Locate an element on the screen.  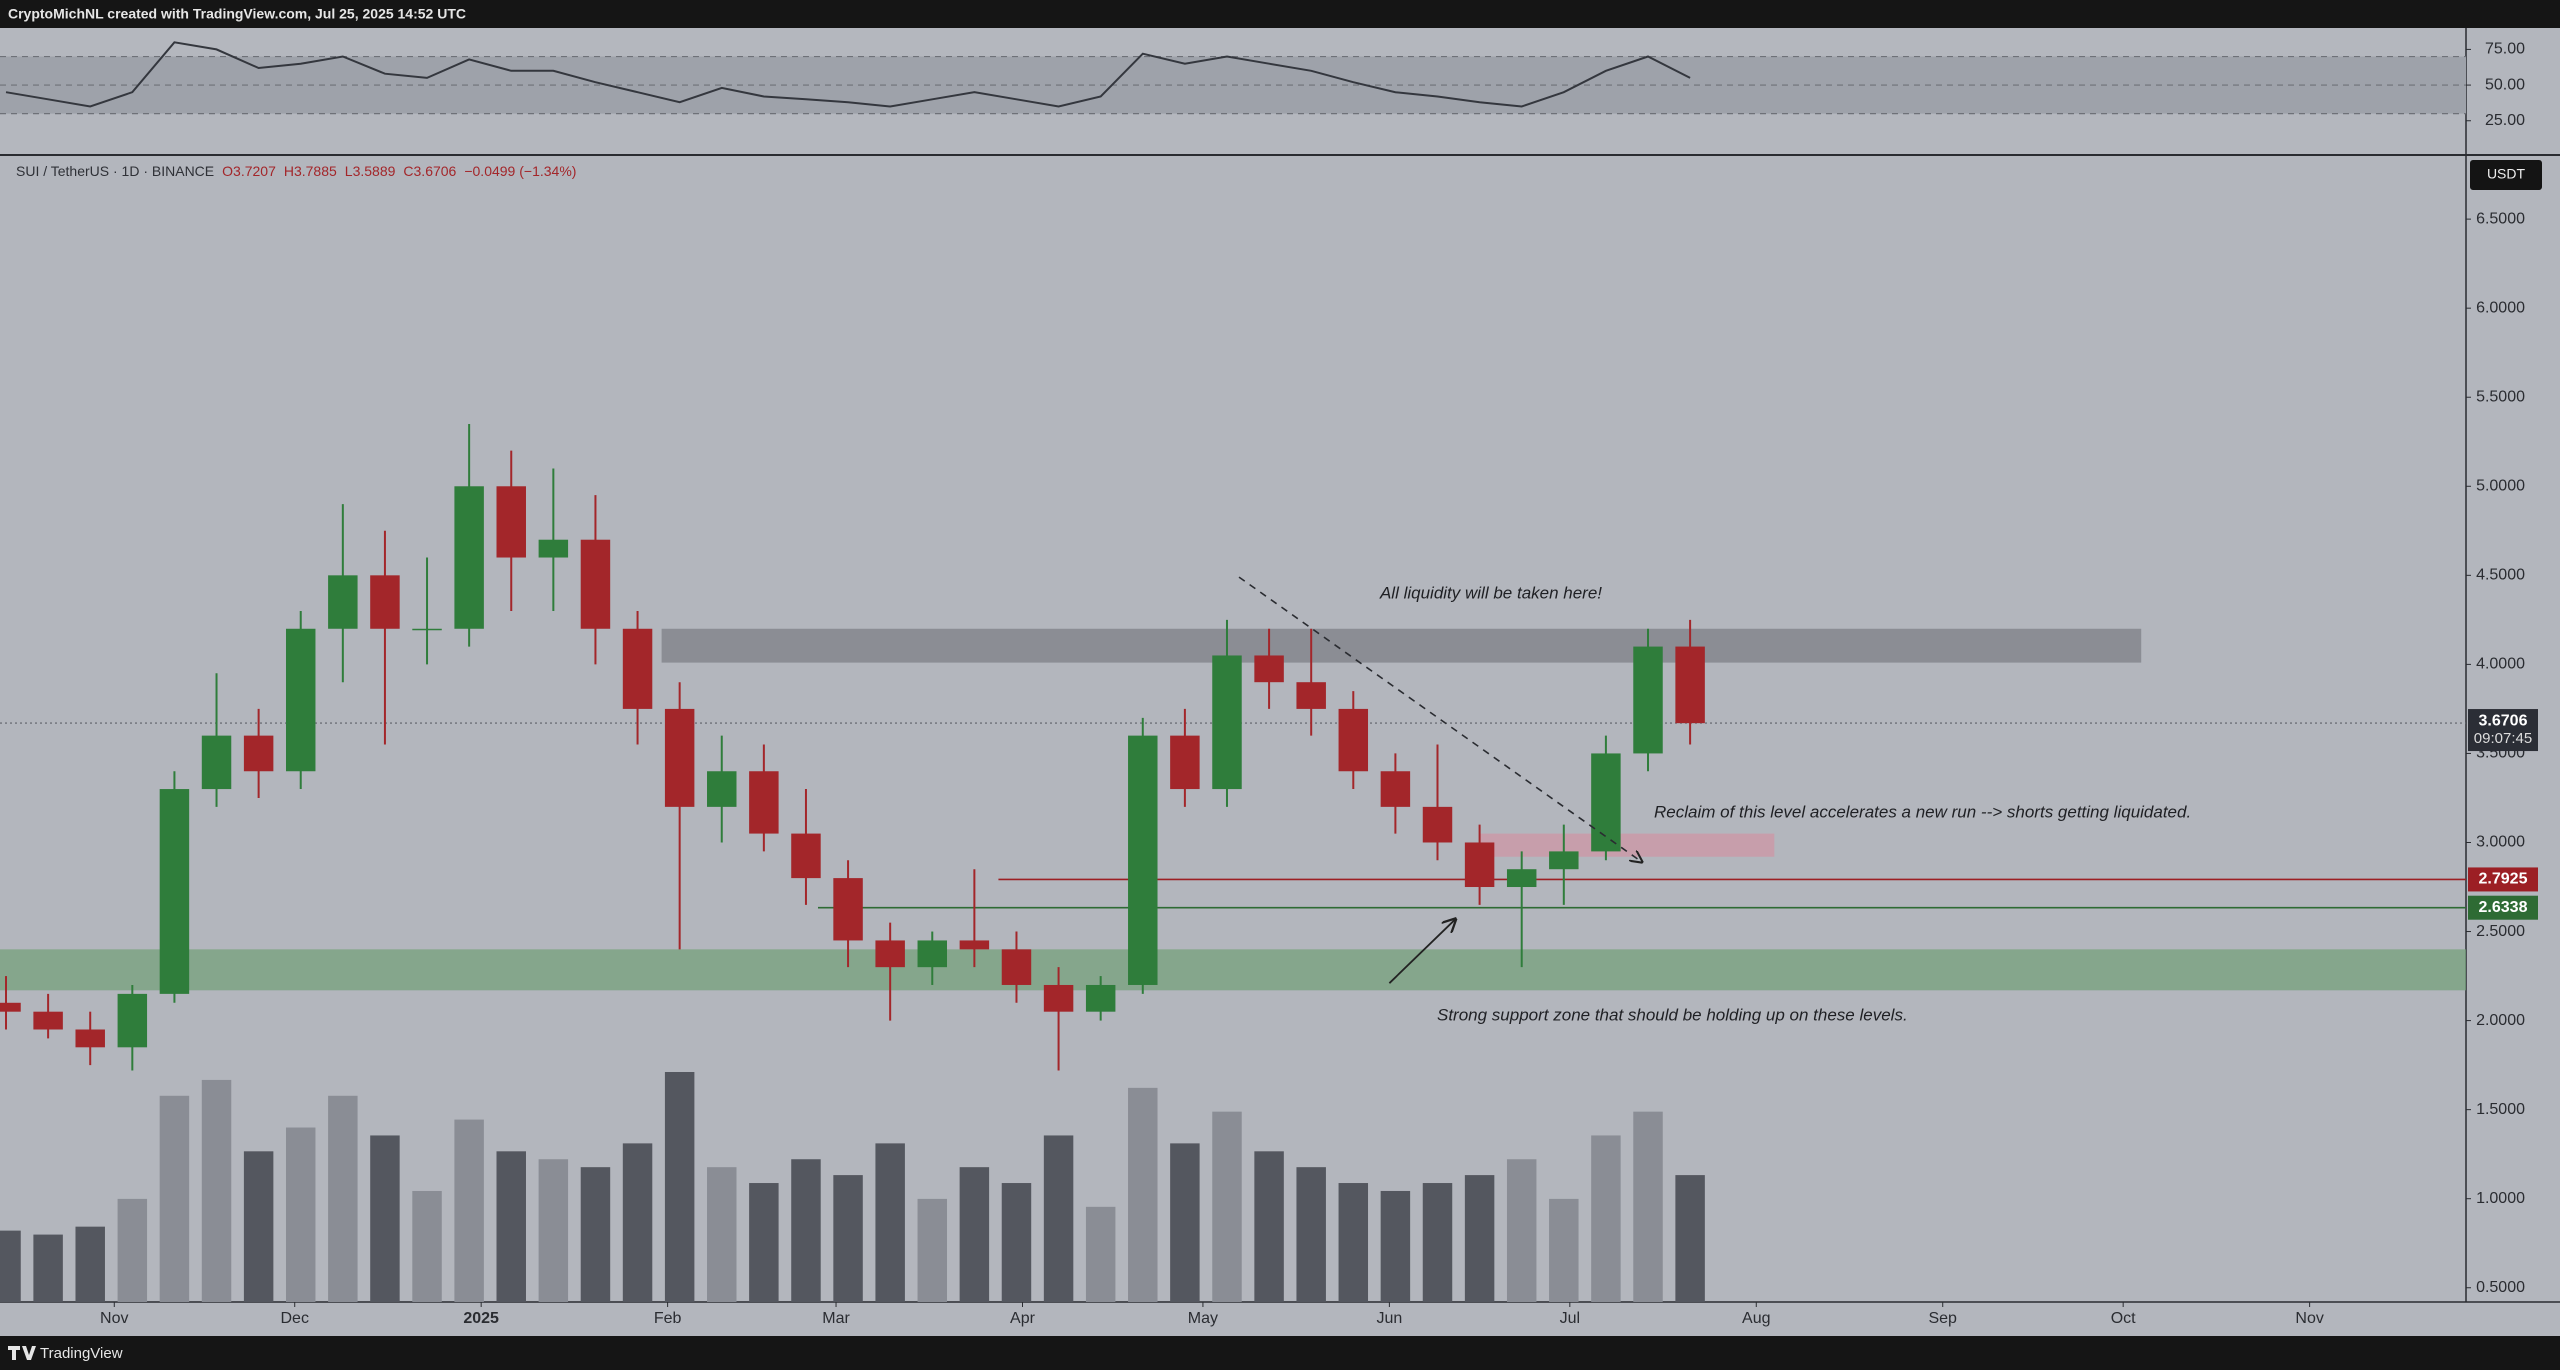
y-tick-label: 50.00 is located at coordinates (2505, 84).